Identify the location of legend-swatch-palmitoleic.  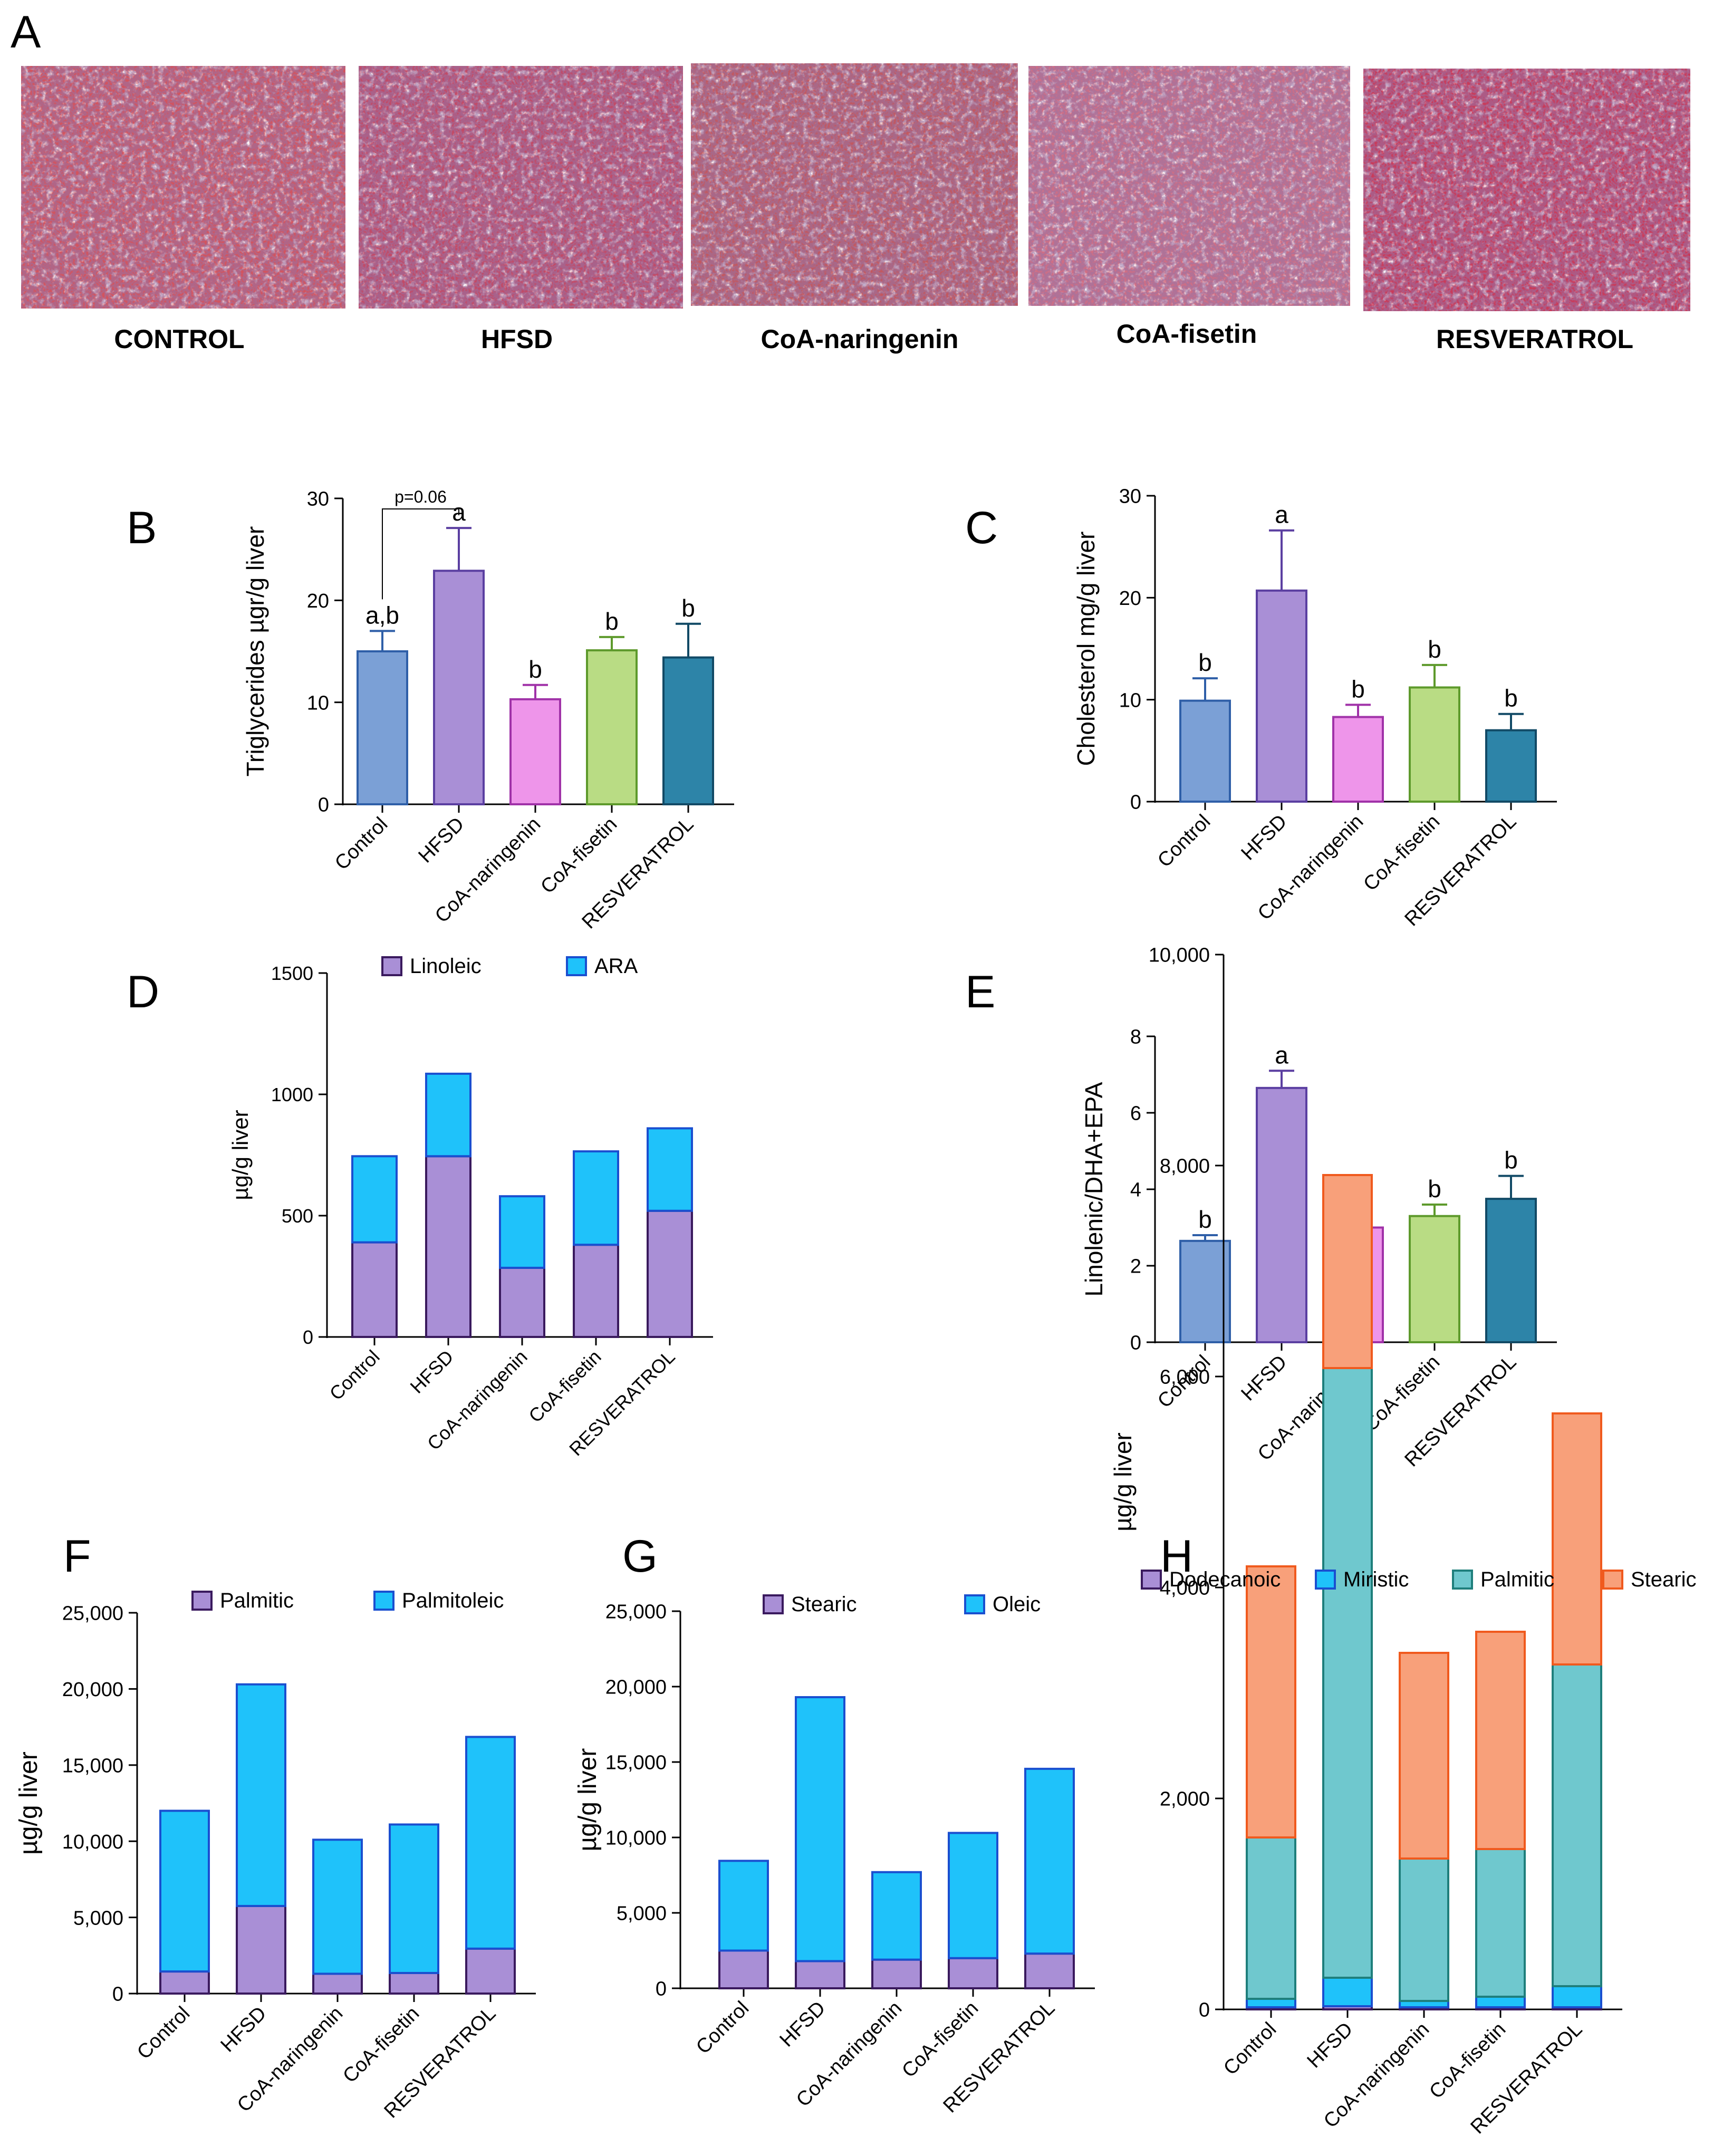
(383, 1601).